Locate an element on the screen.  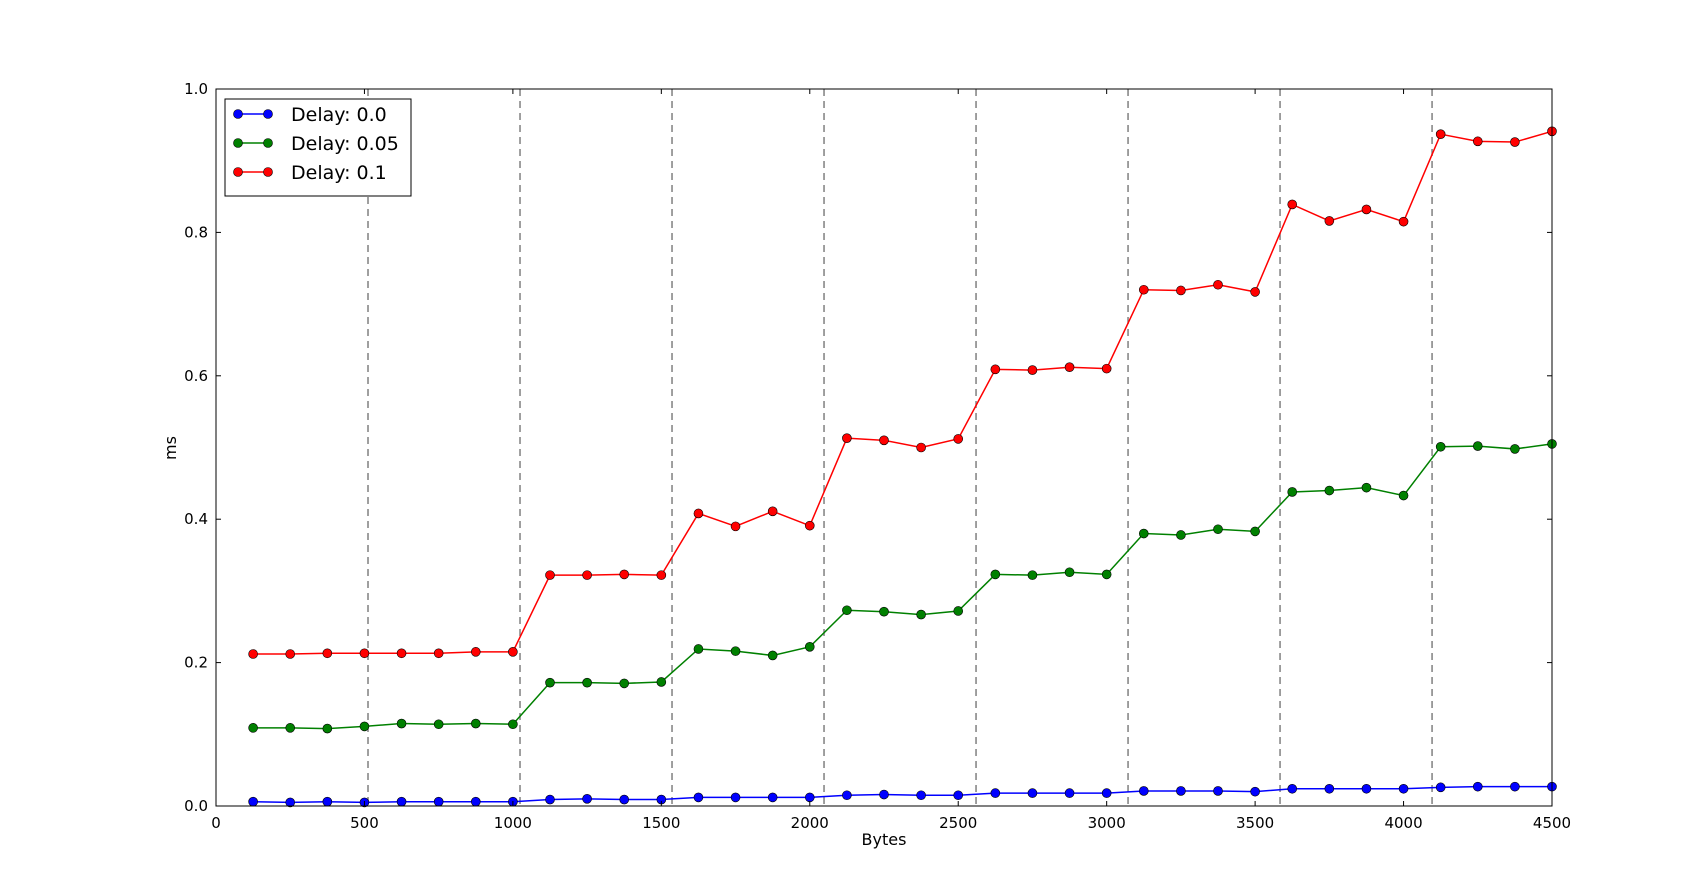
x-tick-label-4: 2000 is located at coordinates (810, 823).